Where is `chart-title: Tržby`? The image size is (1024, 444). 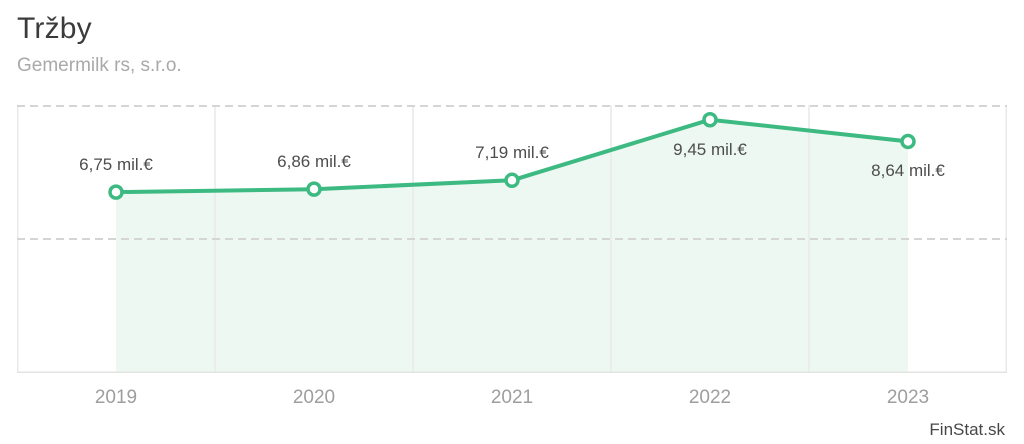 chart-title: Tržby is located at coordinates (54, 28).